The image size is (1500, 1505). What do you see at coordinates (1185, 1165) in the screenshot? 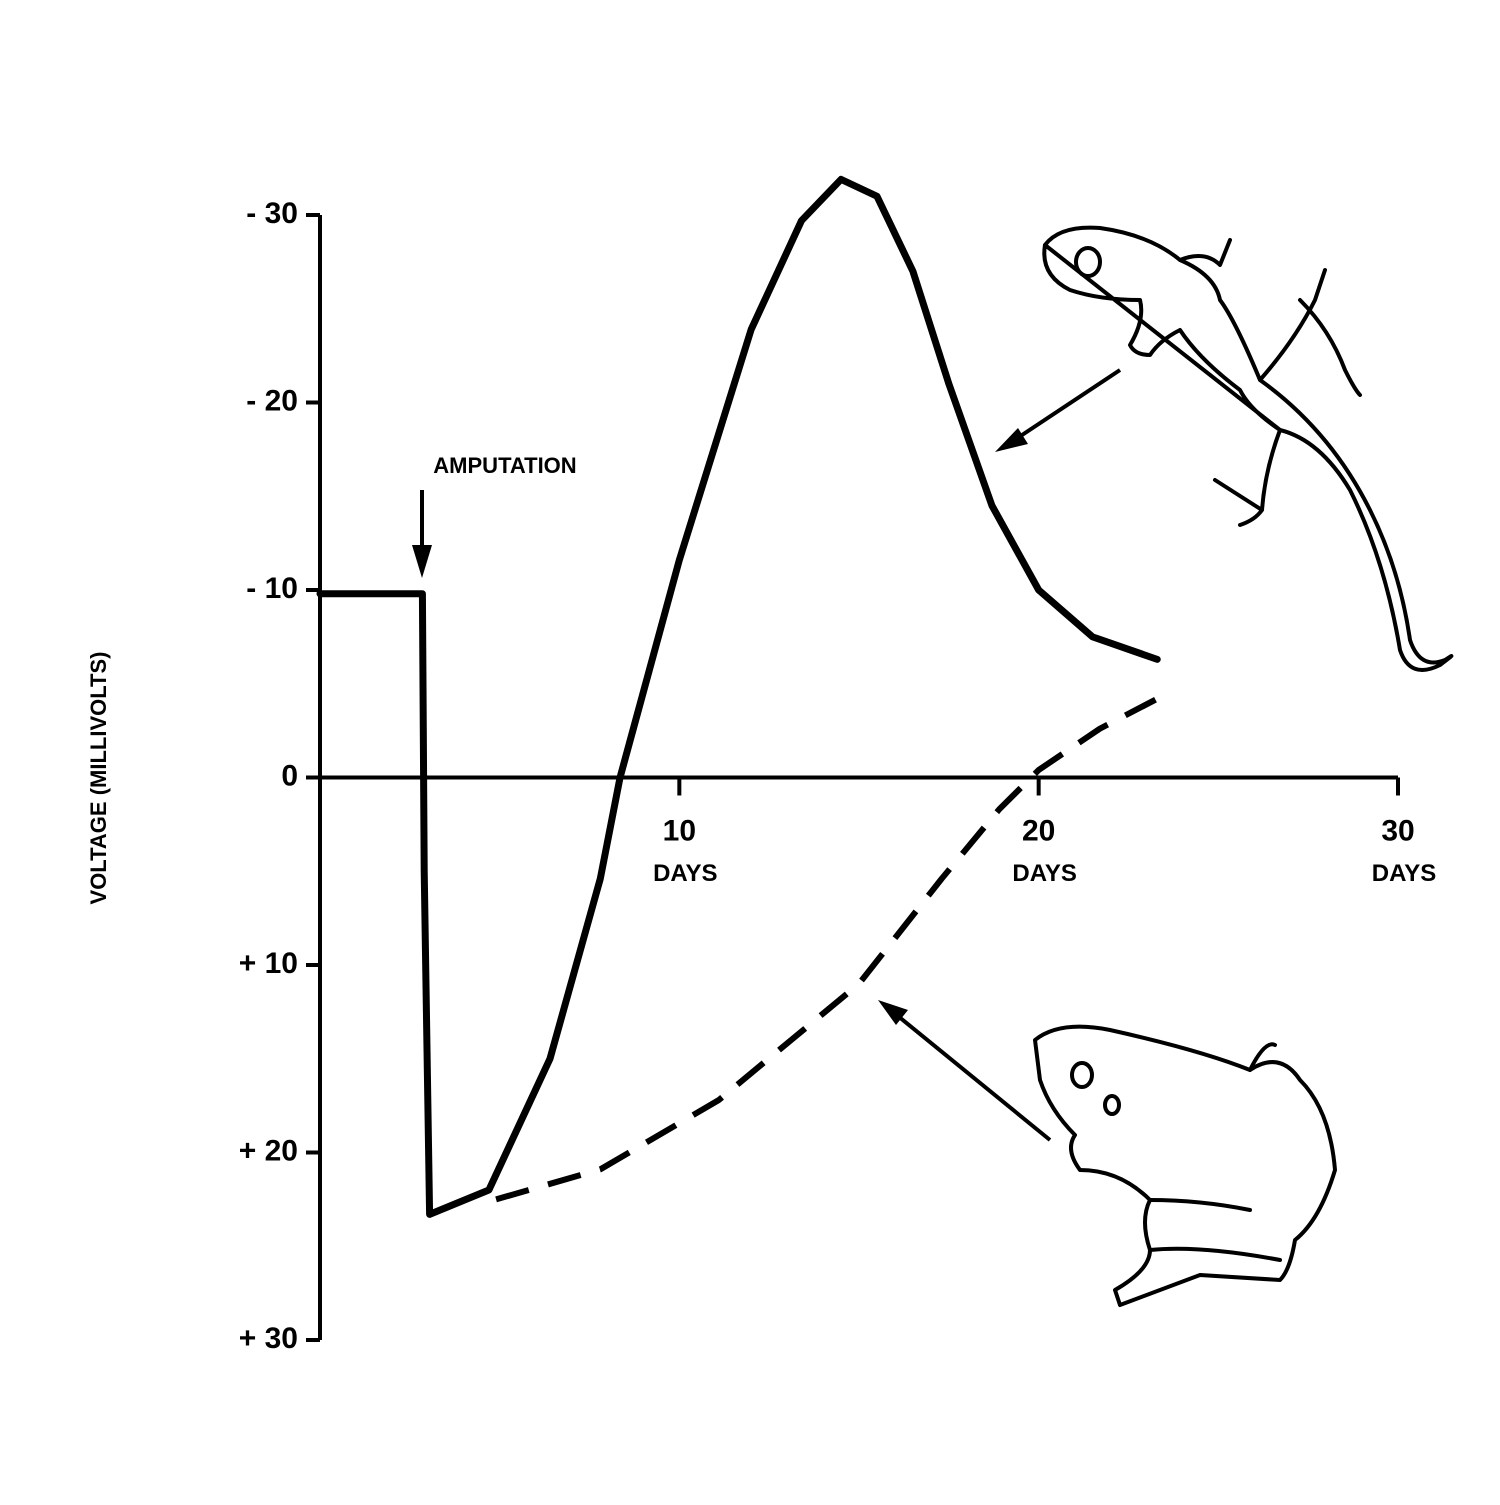
I see `frog-drawing` at bounding box center [1185, 1165].